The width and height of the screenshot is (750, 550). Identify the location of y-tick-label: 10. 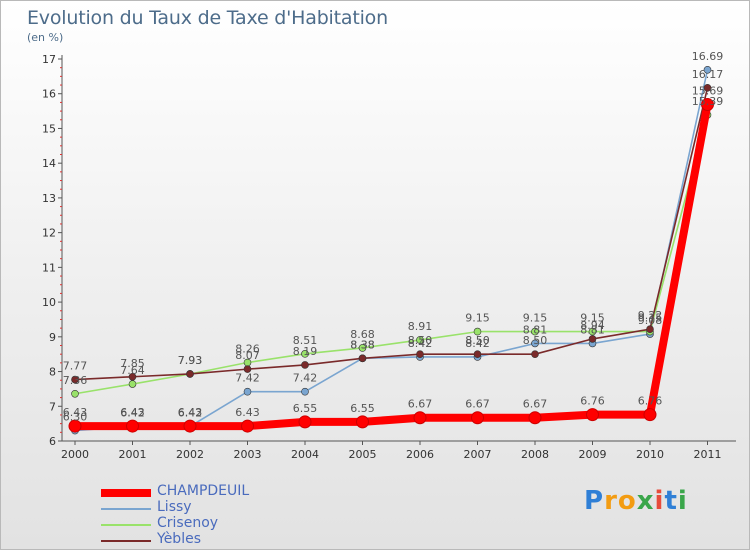
(49, 302).